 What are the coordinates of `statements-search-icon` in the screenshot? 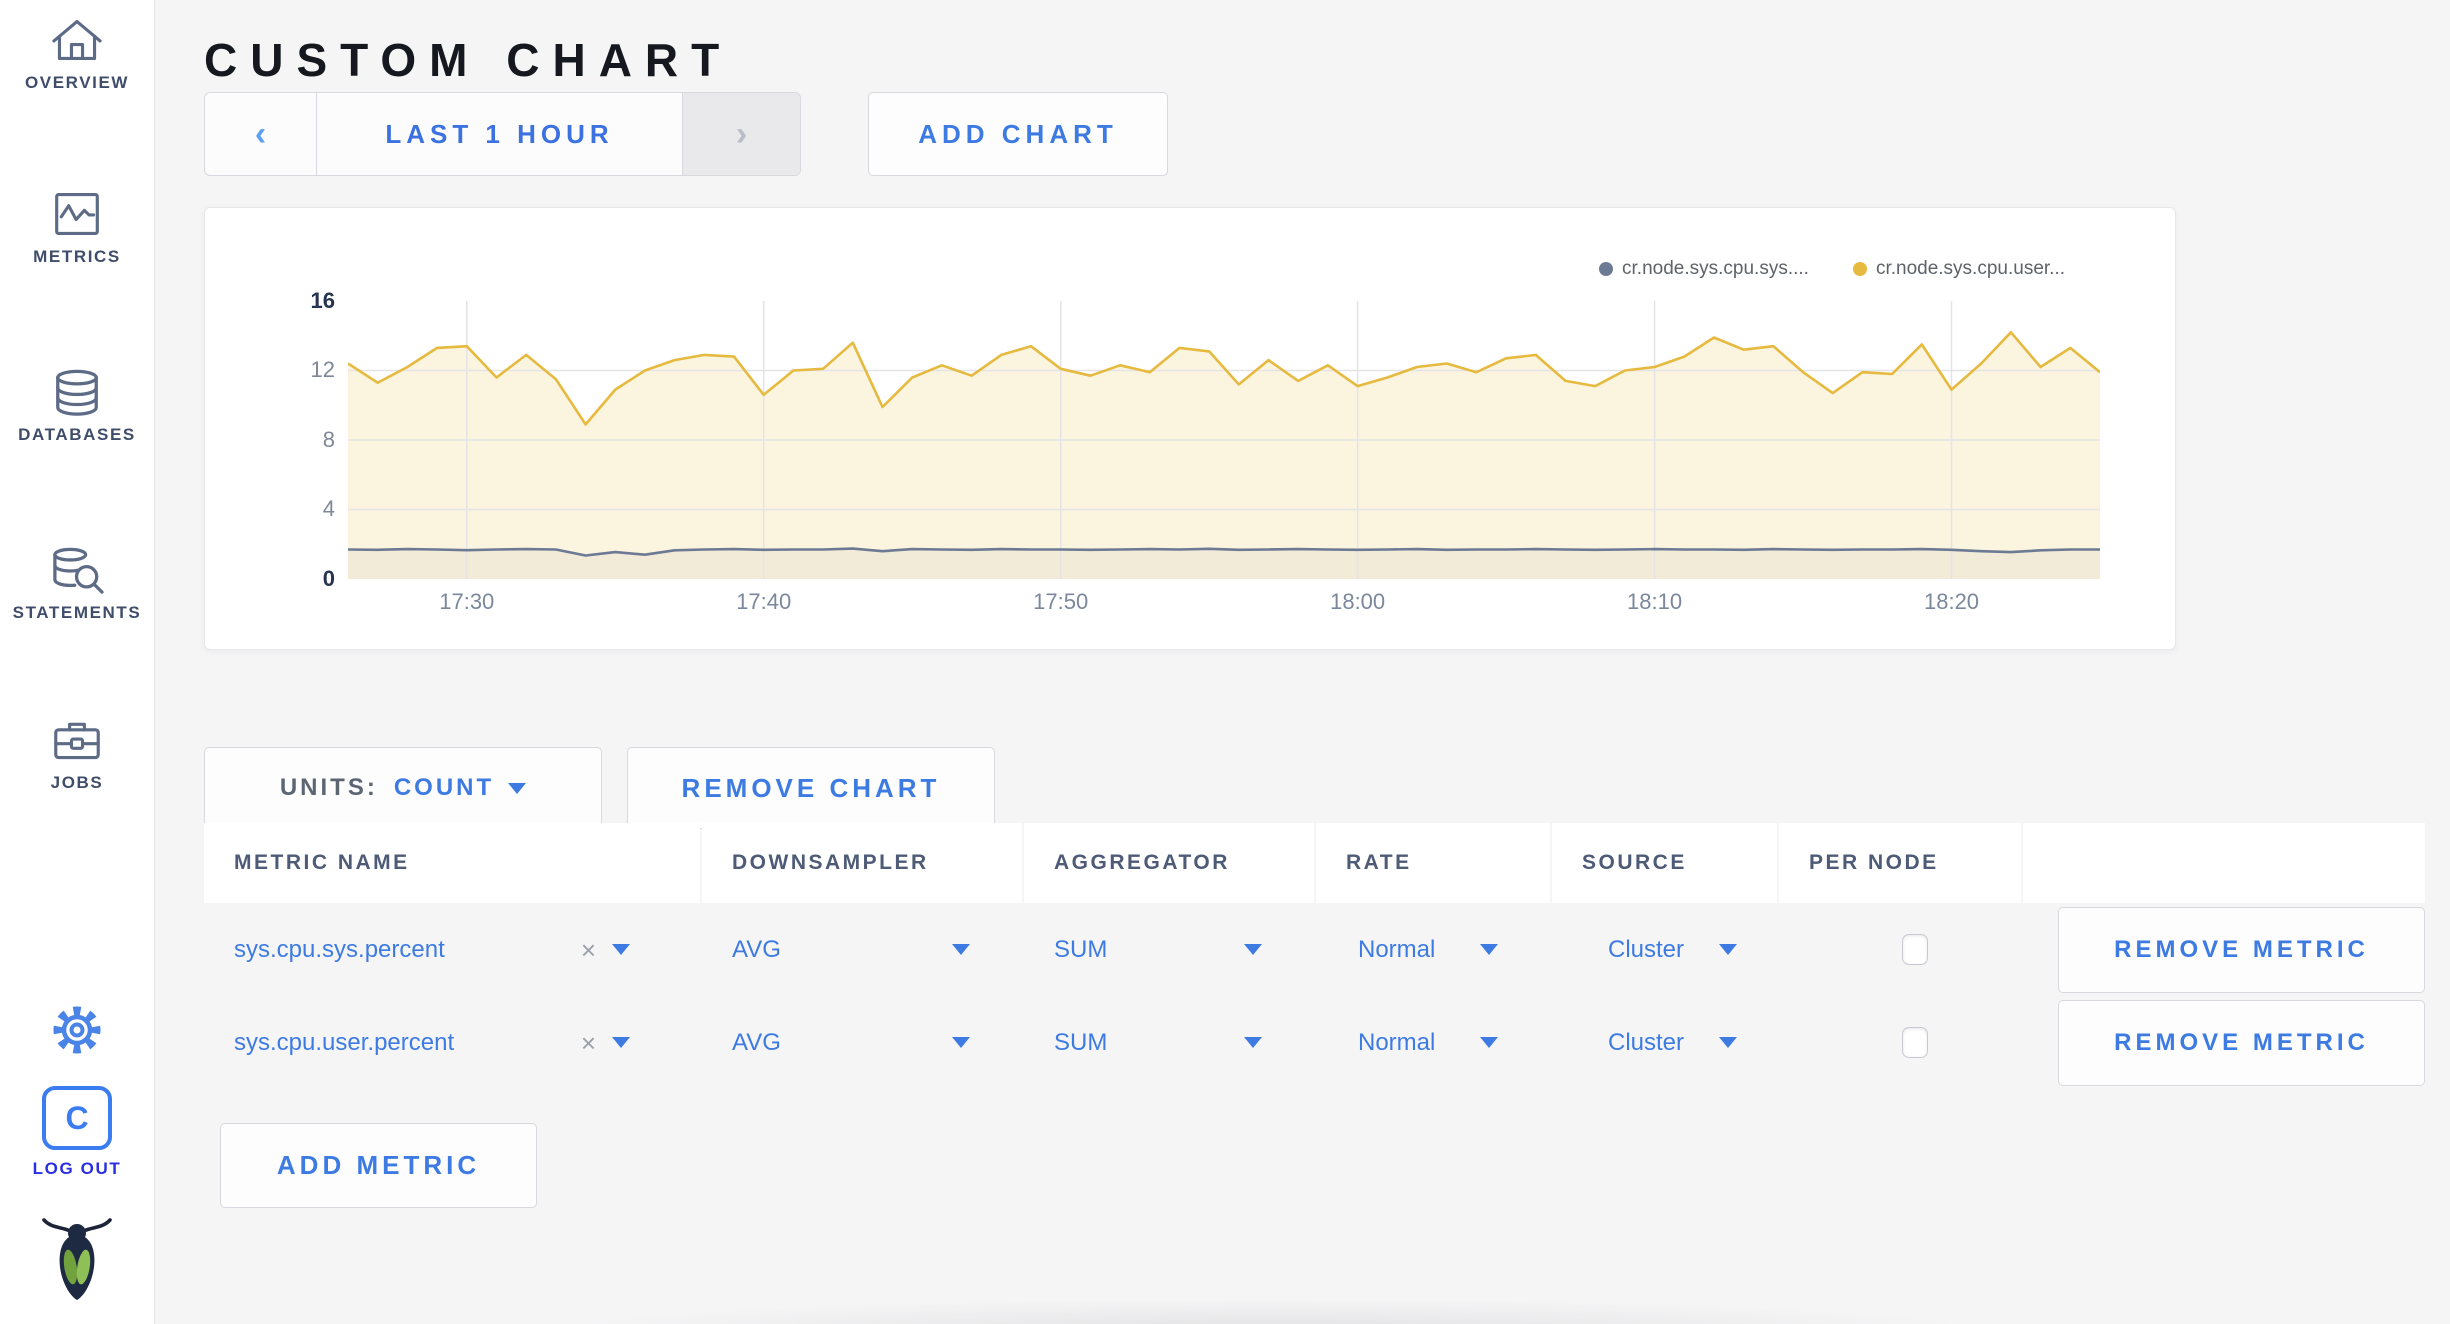 It's located at (77, 570).